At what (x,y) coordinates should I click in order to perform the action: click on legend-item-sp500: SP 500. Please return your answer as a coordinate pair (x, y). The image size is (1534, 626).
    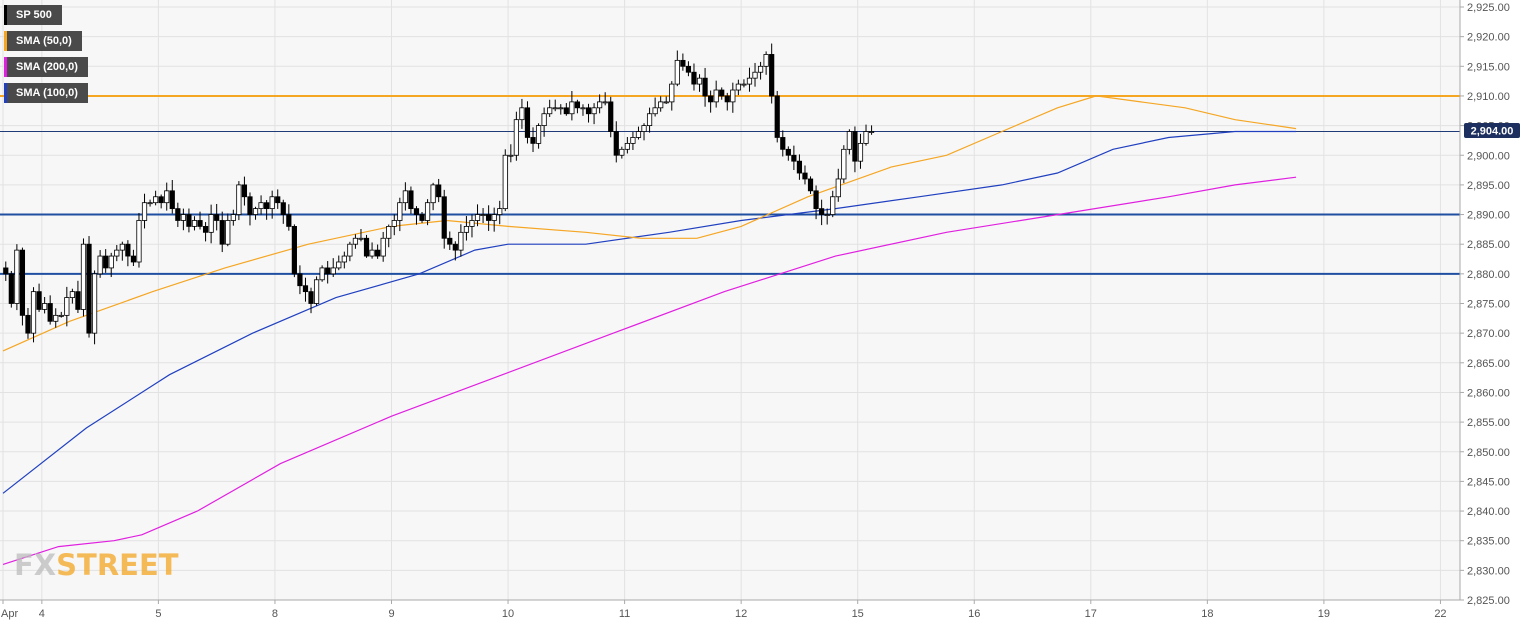
    Looking at the image, I should click on (33, 15).